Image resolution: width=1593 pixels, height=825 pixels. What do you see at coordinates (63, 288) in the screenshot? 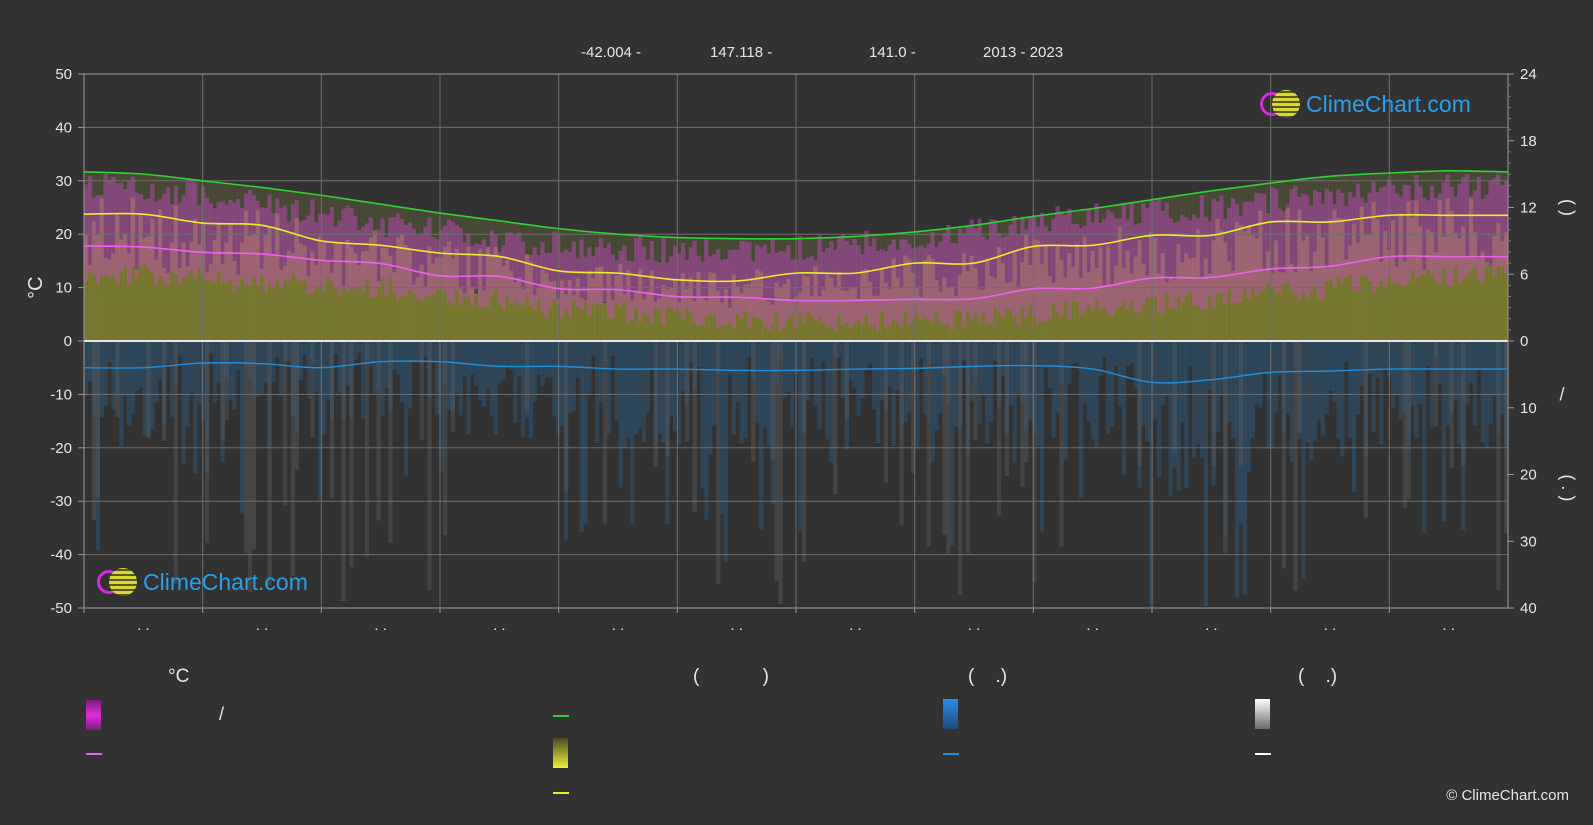
I see `left-axis-tick-label: 10` at bounding box center [63, 288].